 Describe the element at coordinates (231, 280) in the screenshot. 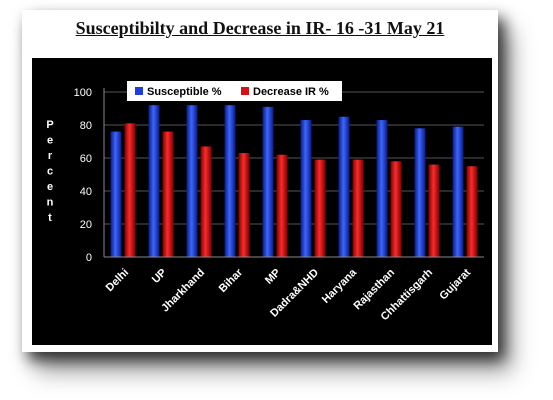

I see `x-tick-label: Bihar` at that location.